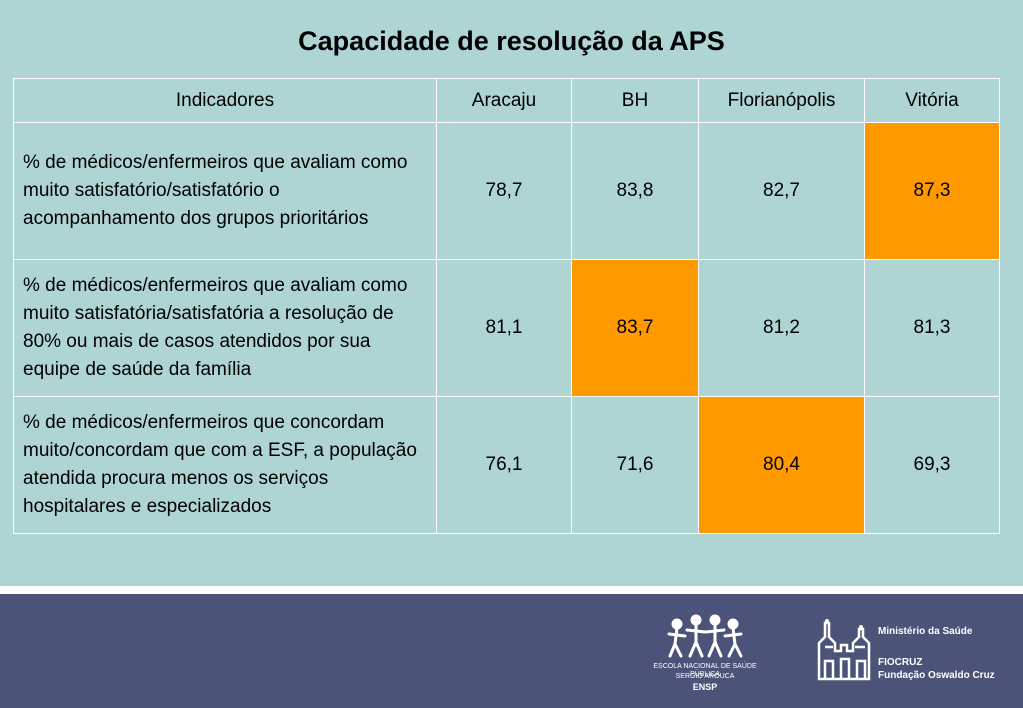 The image size is (1023, 708). Describe the element at coordinates (635, 465) in the screenshot. I see `value-cell-bh: 71,6` at that location.